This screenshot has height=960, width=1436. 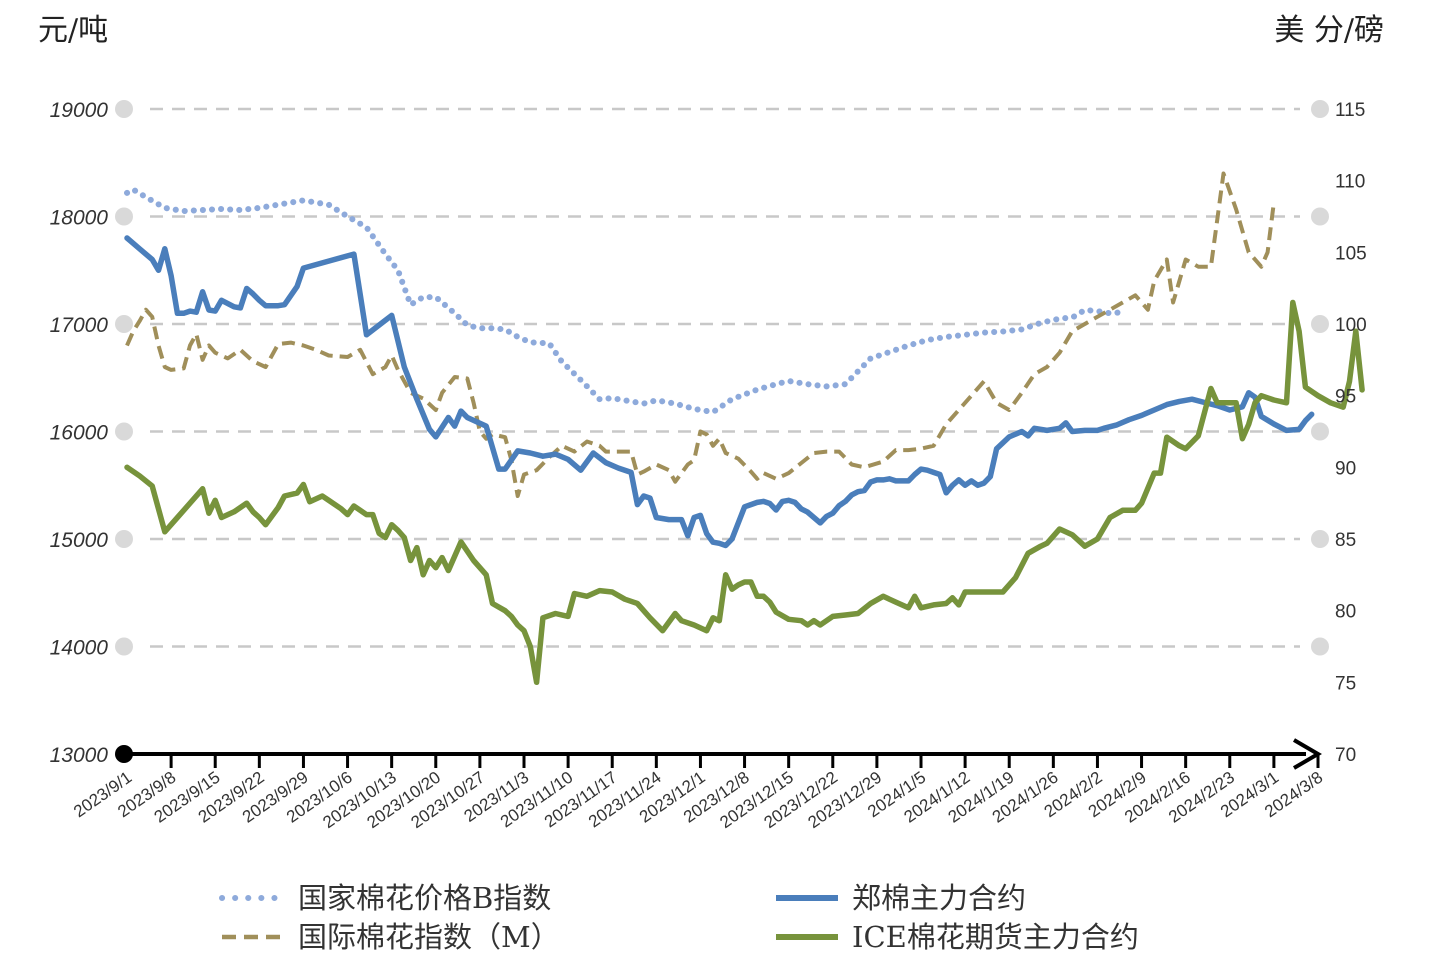 What do you see at coordinates (1329, 30) in the screenshot?
I see `right-axis-unit: 美 分/磅` at bounding box center [1329, 30].